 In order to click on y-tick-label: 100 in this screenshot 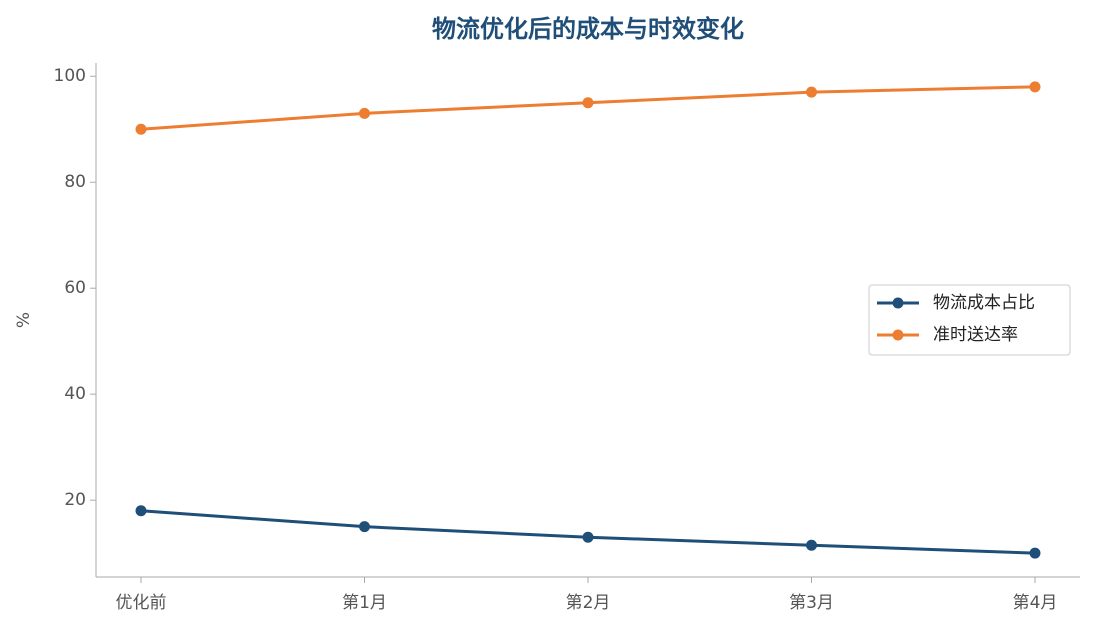, I will do `click(70, 76)`.